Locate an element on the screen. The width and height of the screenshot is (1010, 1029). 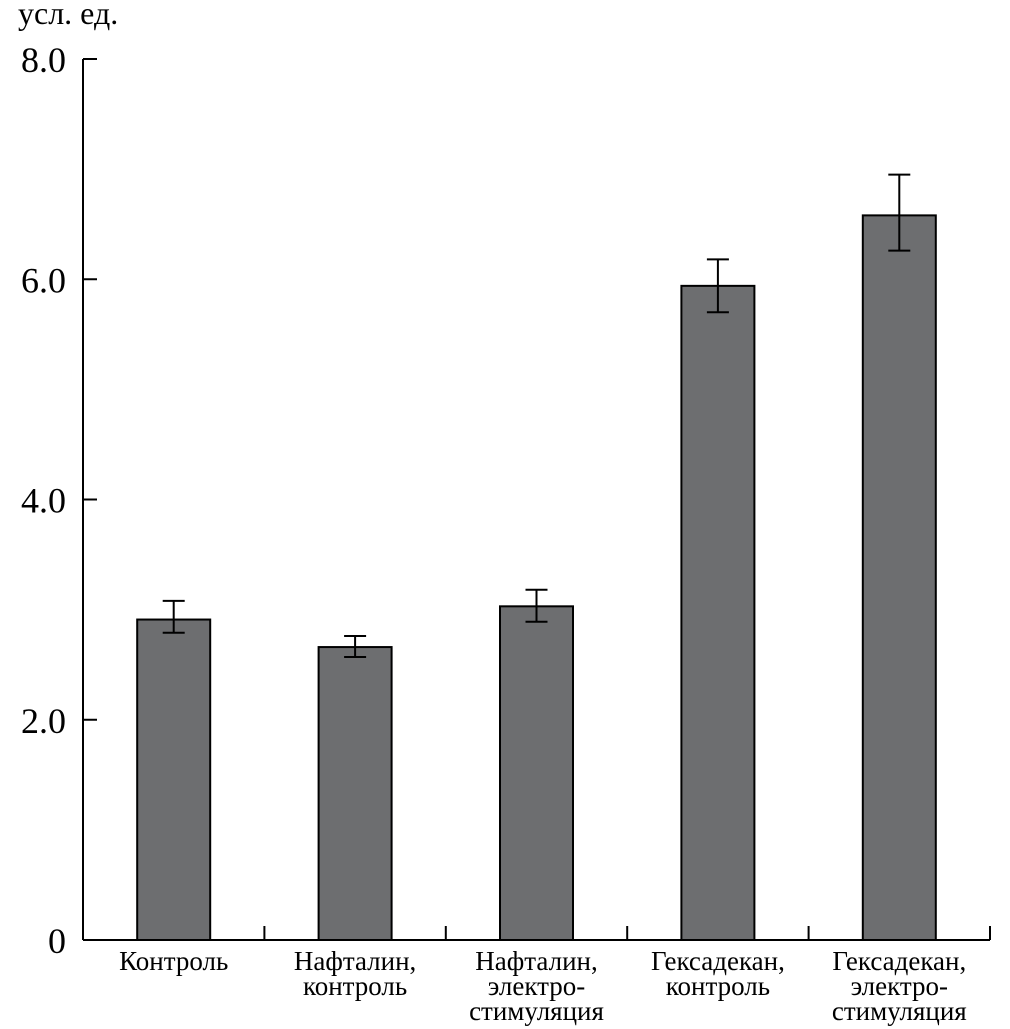
y-tick-label: 4.0 is located at coordinates (43, 501).